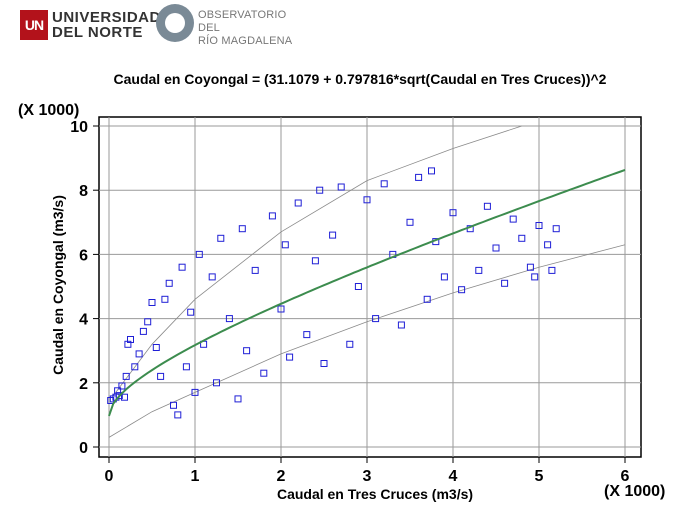 The width and height of the screenshot is (698, 511). Describe the element at coordinates (634, 491) in the screenshot. I see `x-multiplier: (X 1000)` at that location.